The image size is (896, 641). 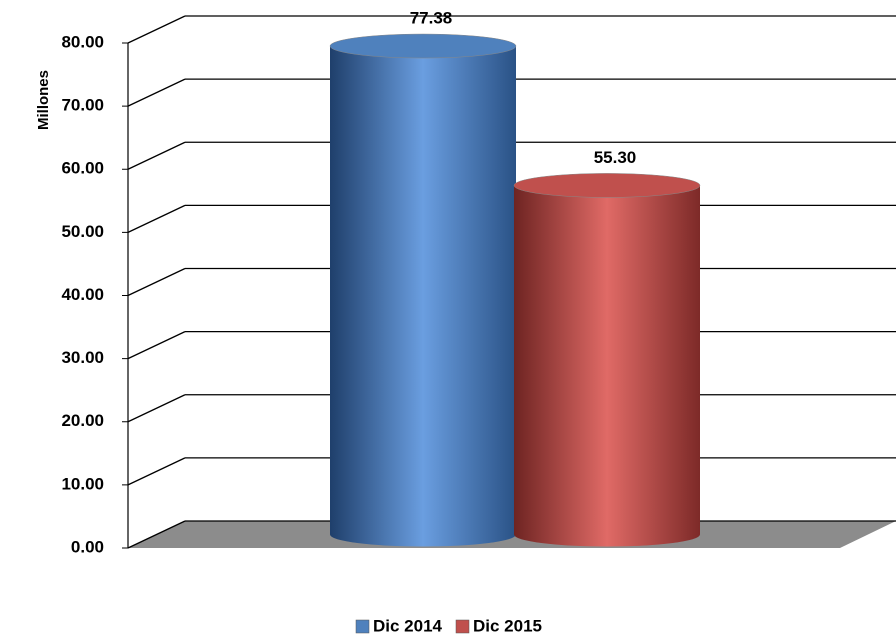 I want to click on legend-label: Dic 2014, so click(x=408, y=625).